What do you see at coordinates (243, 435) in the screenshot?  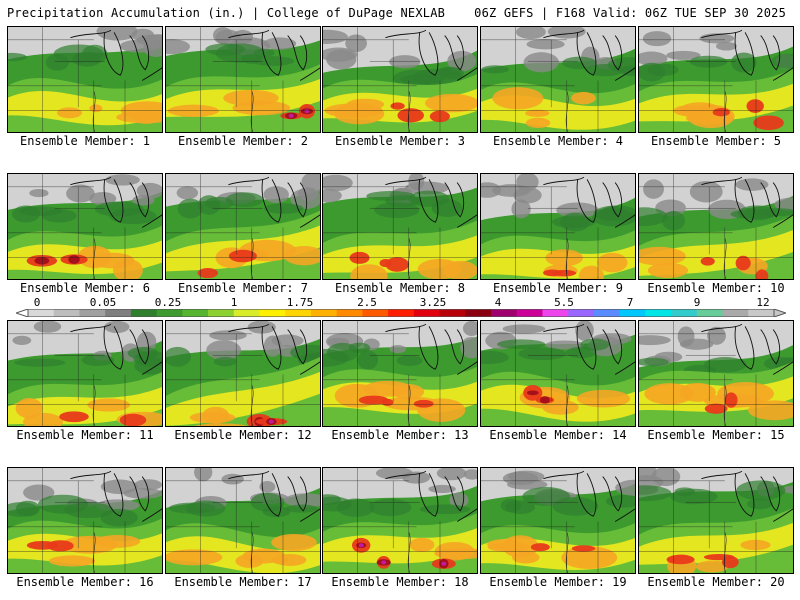 I see `ensemble-member-label: Ensemble Member: 12` at bounding box center [243, 435].